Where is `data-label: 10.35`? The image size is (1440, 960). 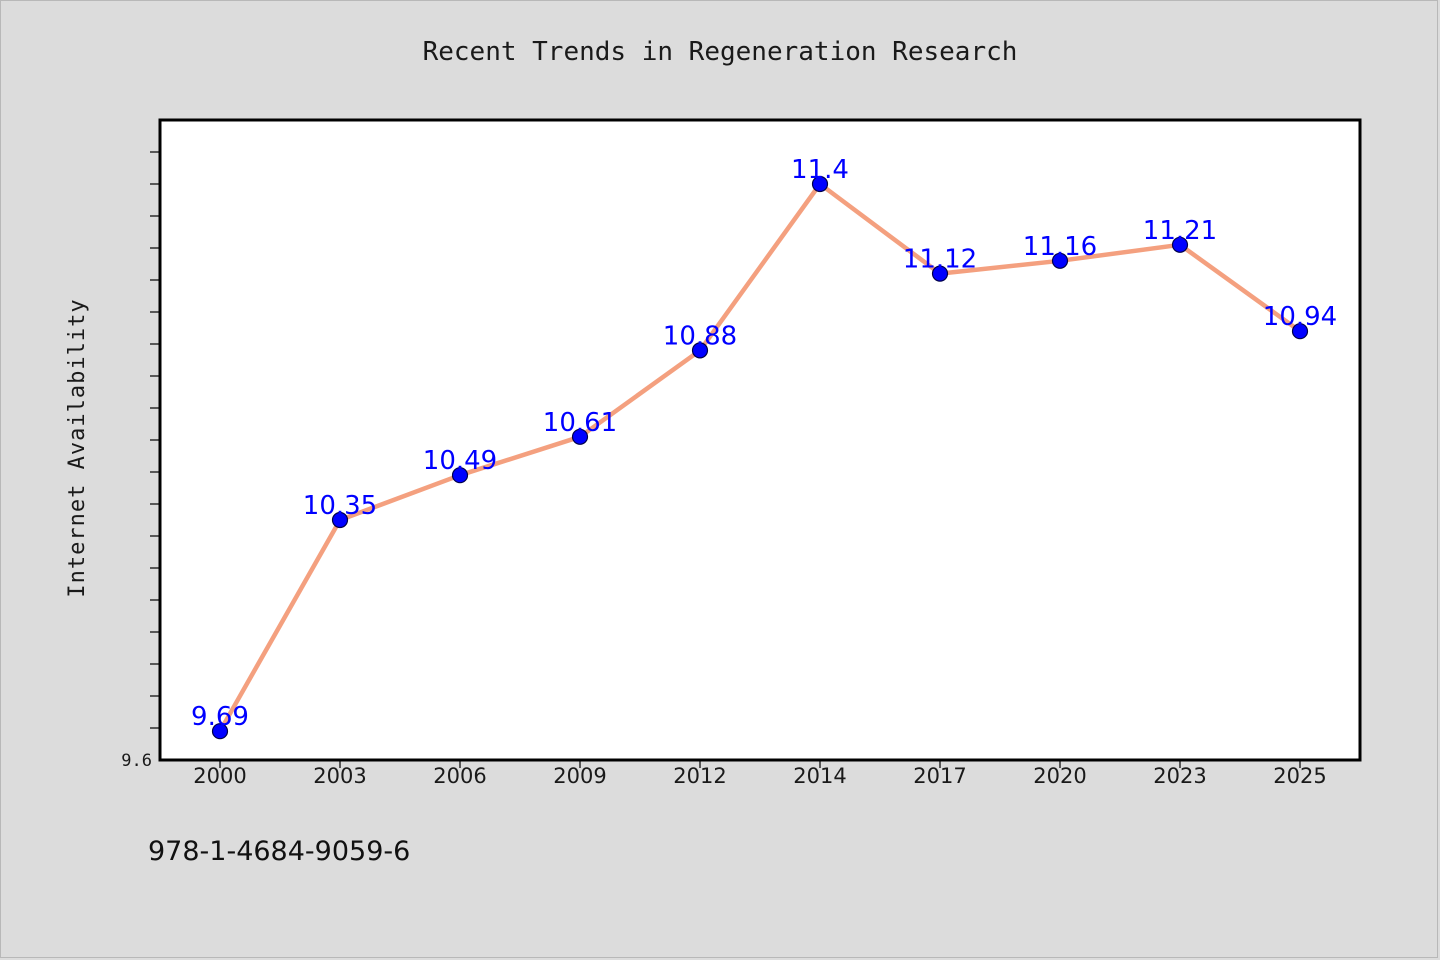
data-label: 10.35 is located at coordinates (340, 506).